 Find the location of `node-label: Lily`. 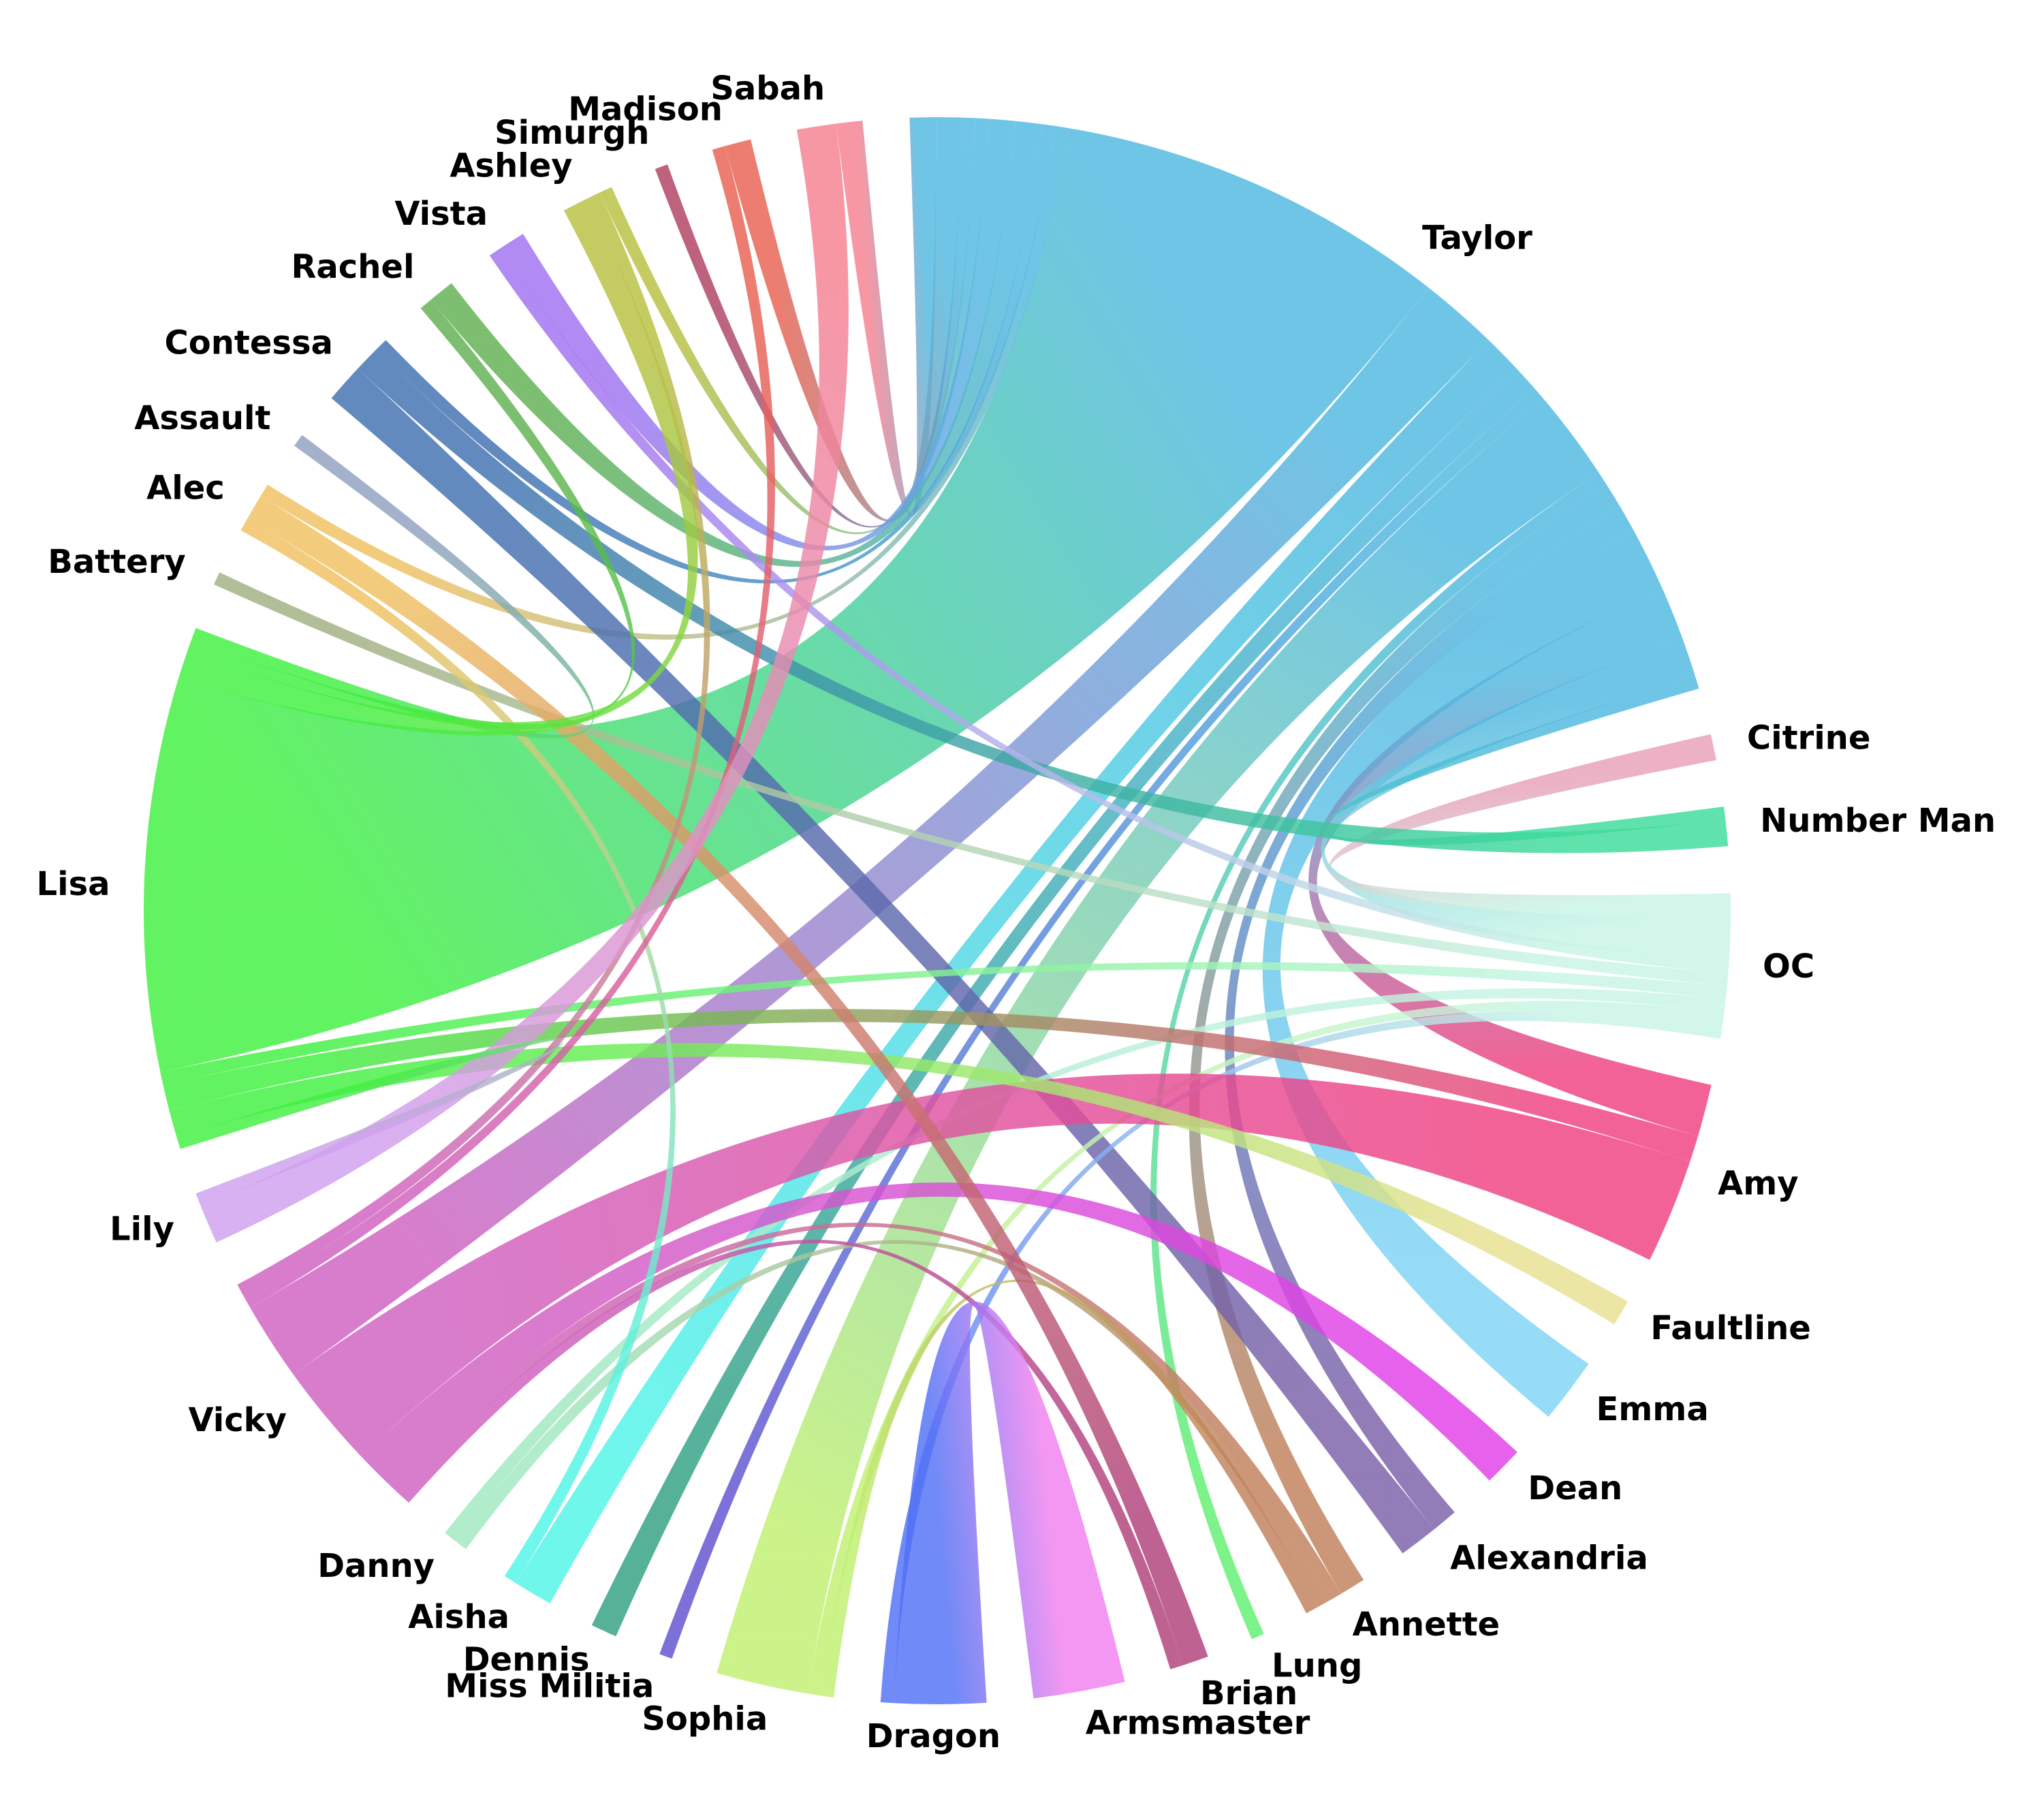

node-label: Lily is located at coordinates (142, 1229).